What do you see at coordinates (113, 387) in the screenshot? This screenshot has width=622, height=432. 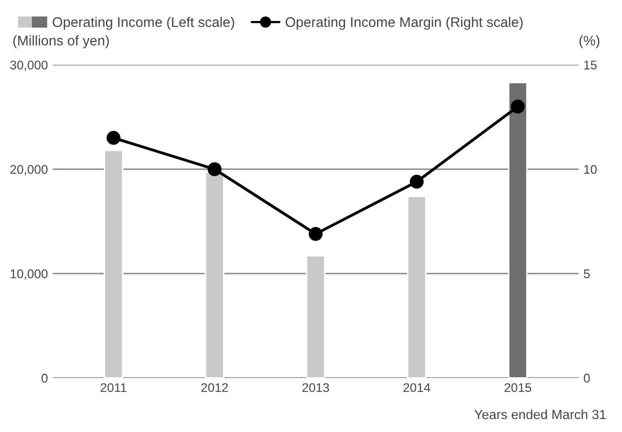 I see `x-tick-label: 2011` at bounding box center [113, 387].